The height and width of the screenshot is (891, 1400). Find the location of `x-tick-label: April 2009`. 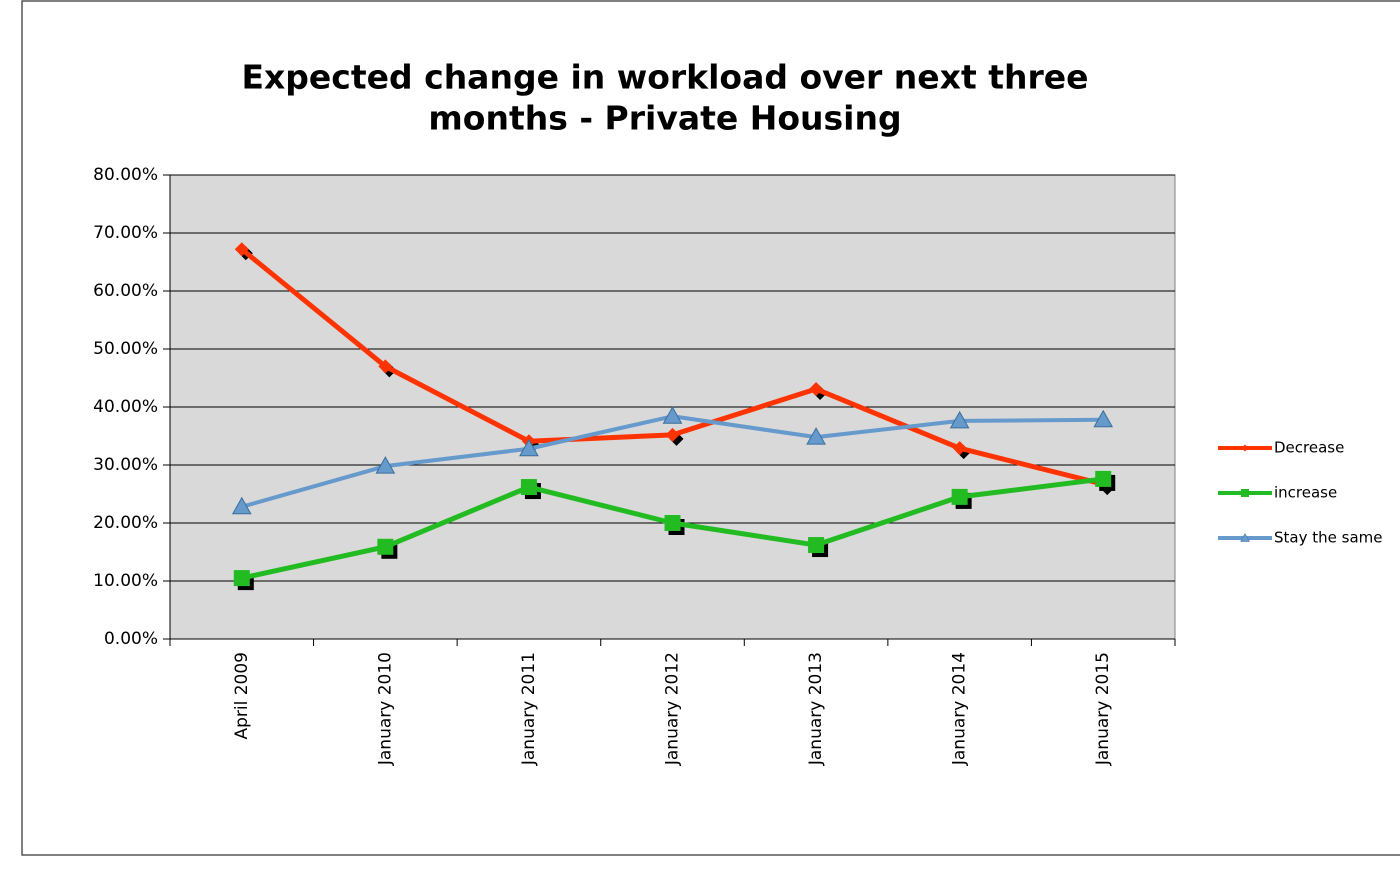

x-tick-label: April 2009 is located at coordinates (242, 696).